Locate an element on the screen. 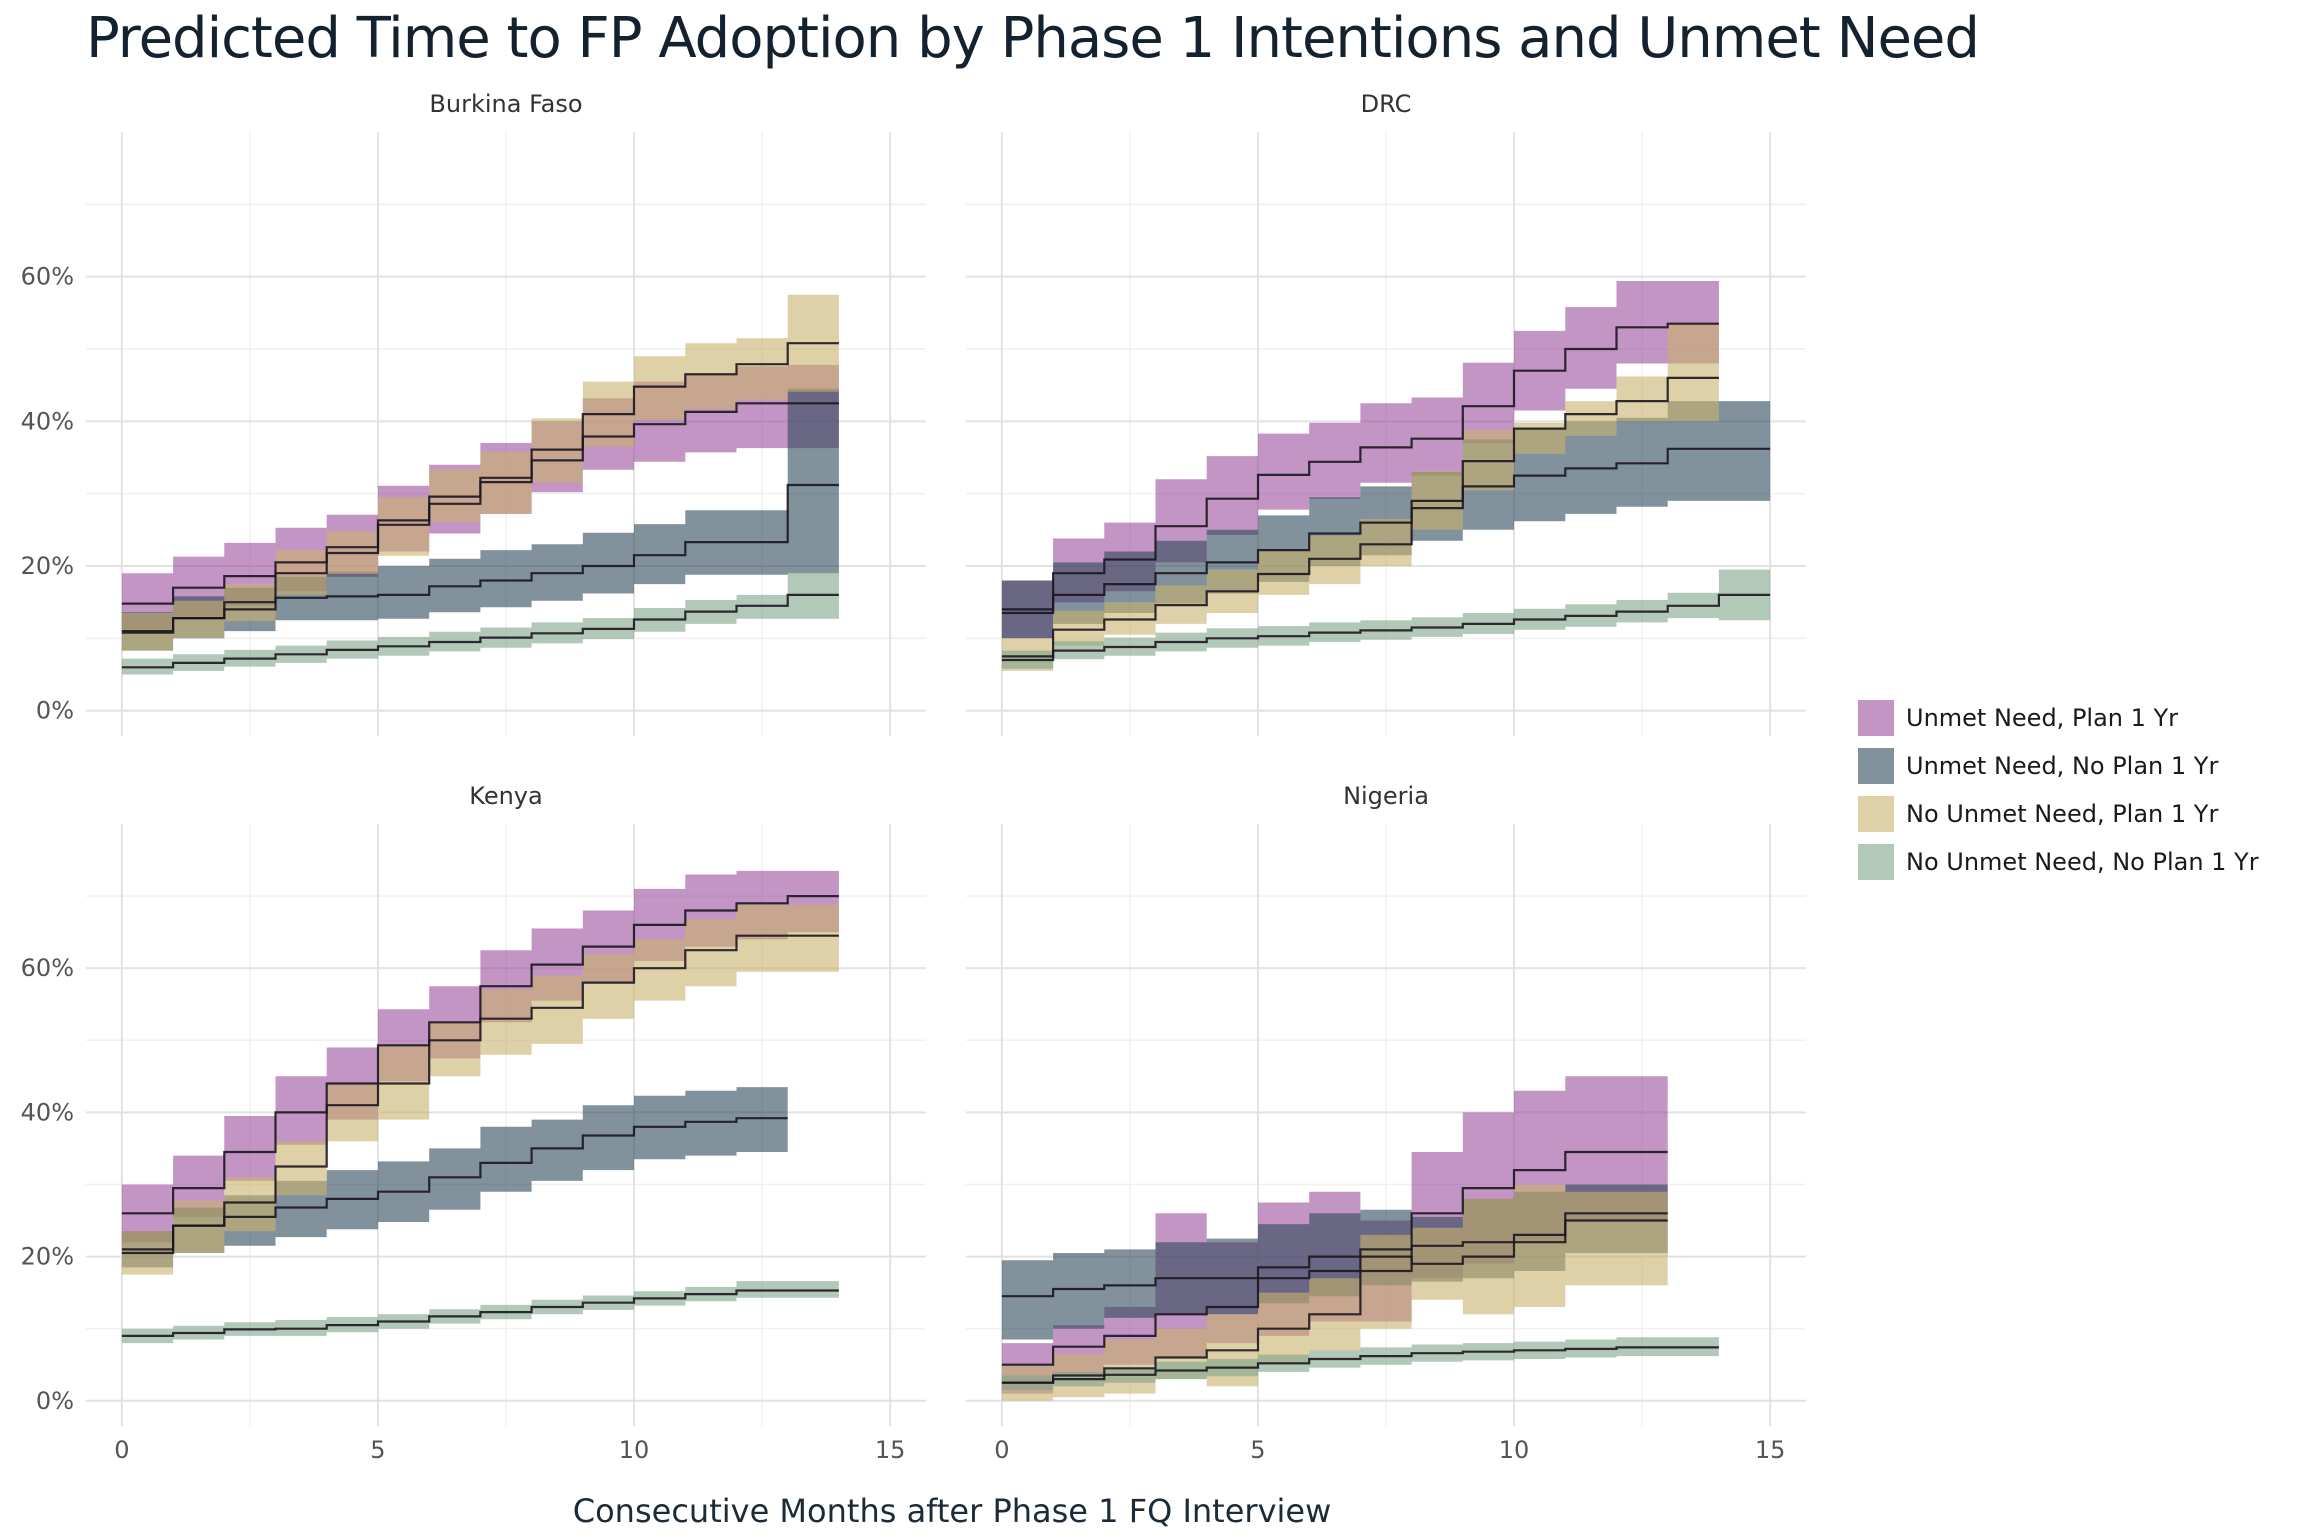 The width and height of the screenshot is (2304, 1536). legend-item-no-unmet-need-no-plan-1-yr: No Unmet Need, No Plan 1 Yr is located at coordinates (2058, 862).